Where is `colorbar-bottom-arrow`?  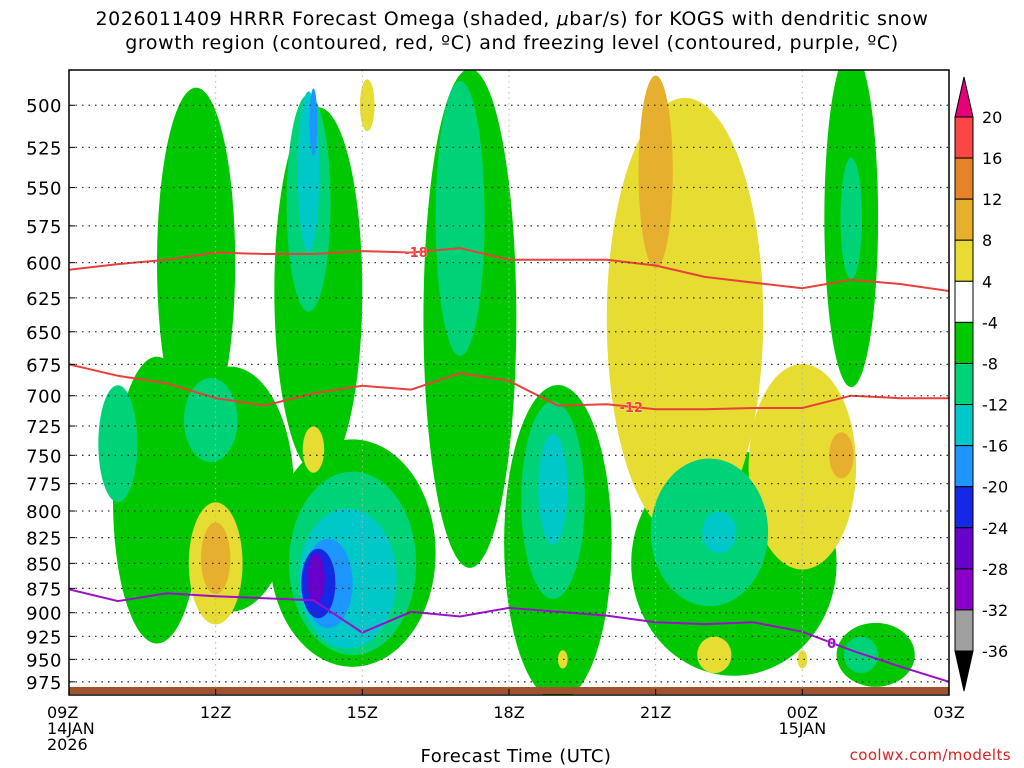
colorbar-bottom-arrow is located at coordinates (964, 671).